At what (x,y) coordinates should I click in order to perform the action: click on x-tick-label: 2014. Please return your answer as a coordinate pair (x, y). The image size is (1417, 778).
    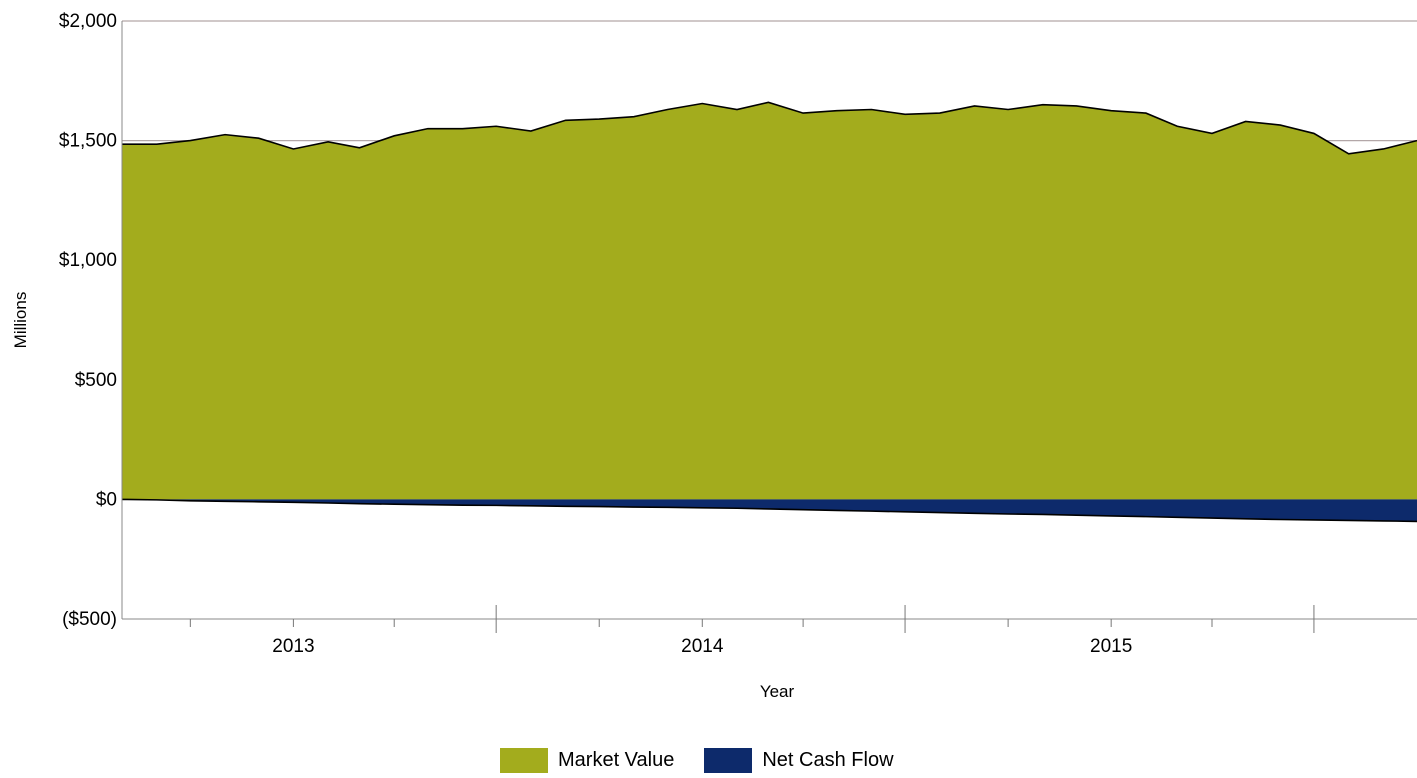
    Looking at the image, I should click on (702, 646).